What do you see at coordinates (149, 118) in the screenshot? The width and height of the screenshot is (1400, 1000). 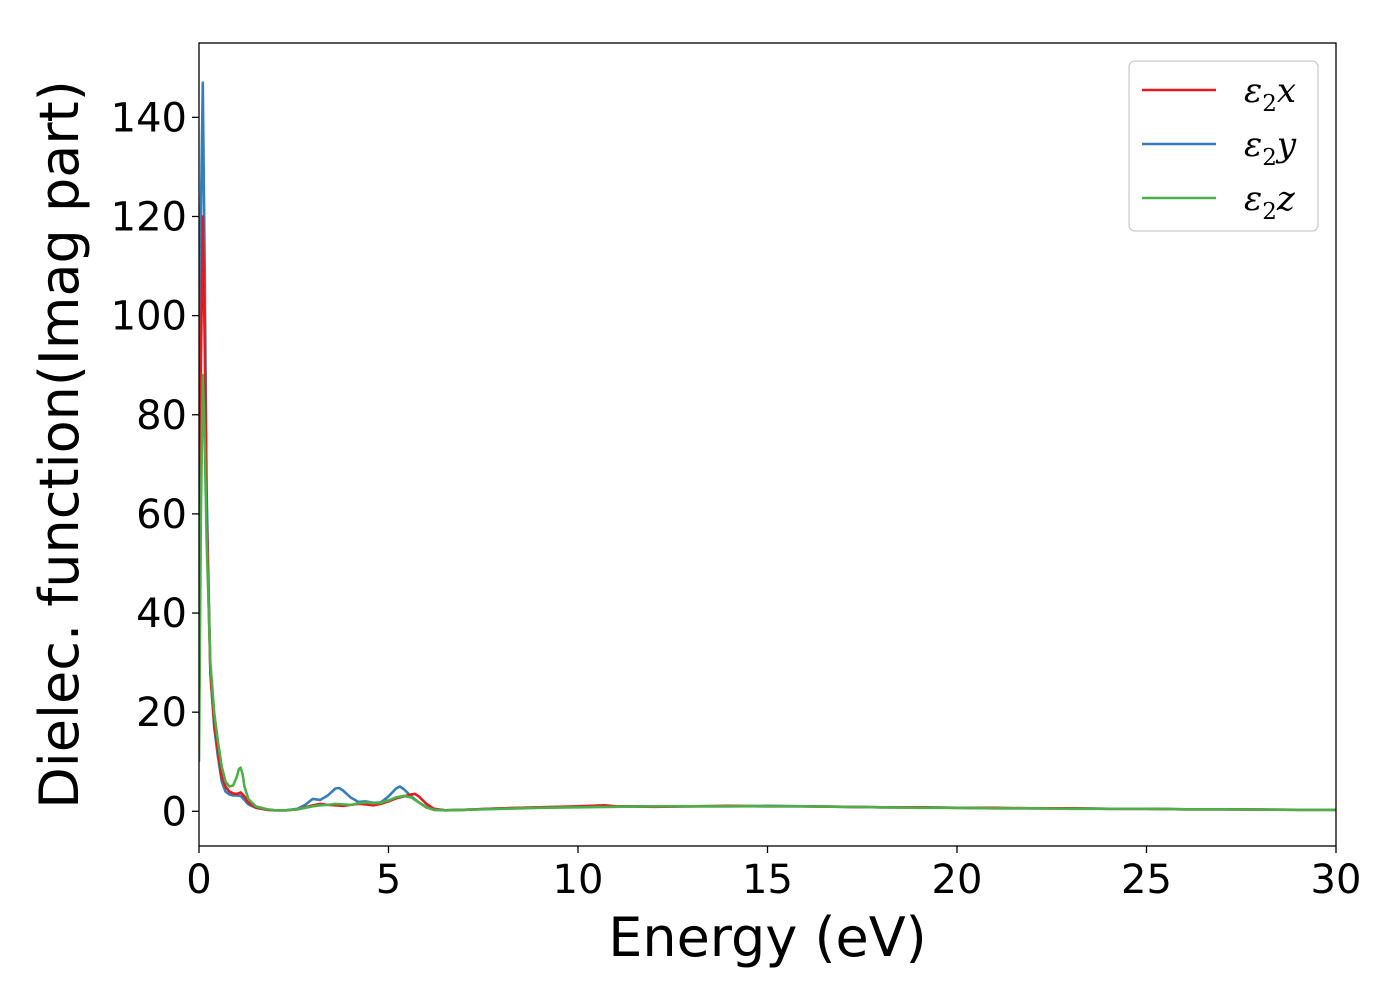 I see `y-tick-label: 140` at bounding box center [149, 118].